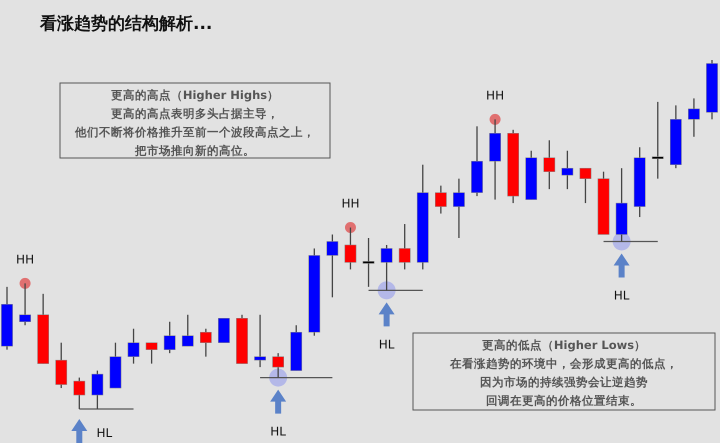 This screenshot has height=443, width=720. I want to click on annotation: 更高的低点（Higher Lows）在看涨趋势的环境中，会形成更高的低点，因为市场的持续强势会让逆趋势回调在更高的价格位置结束。, so click(563, 373).